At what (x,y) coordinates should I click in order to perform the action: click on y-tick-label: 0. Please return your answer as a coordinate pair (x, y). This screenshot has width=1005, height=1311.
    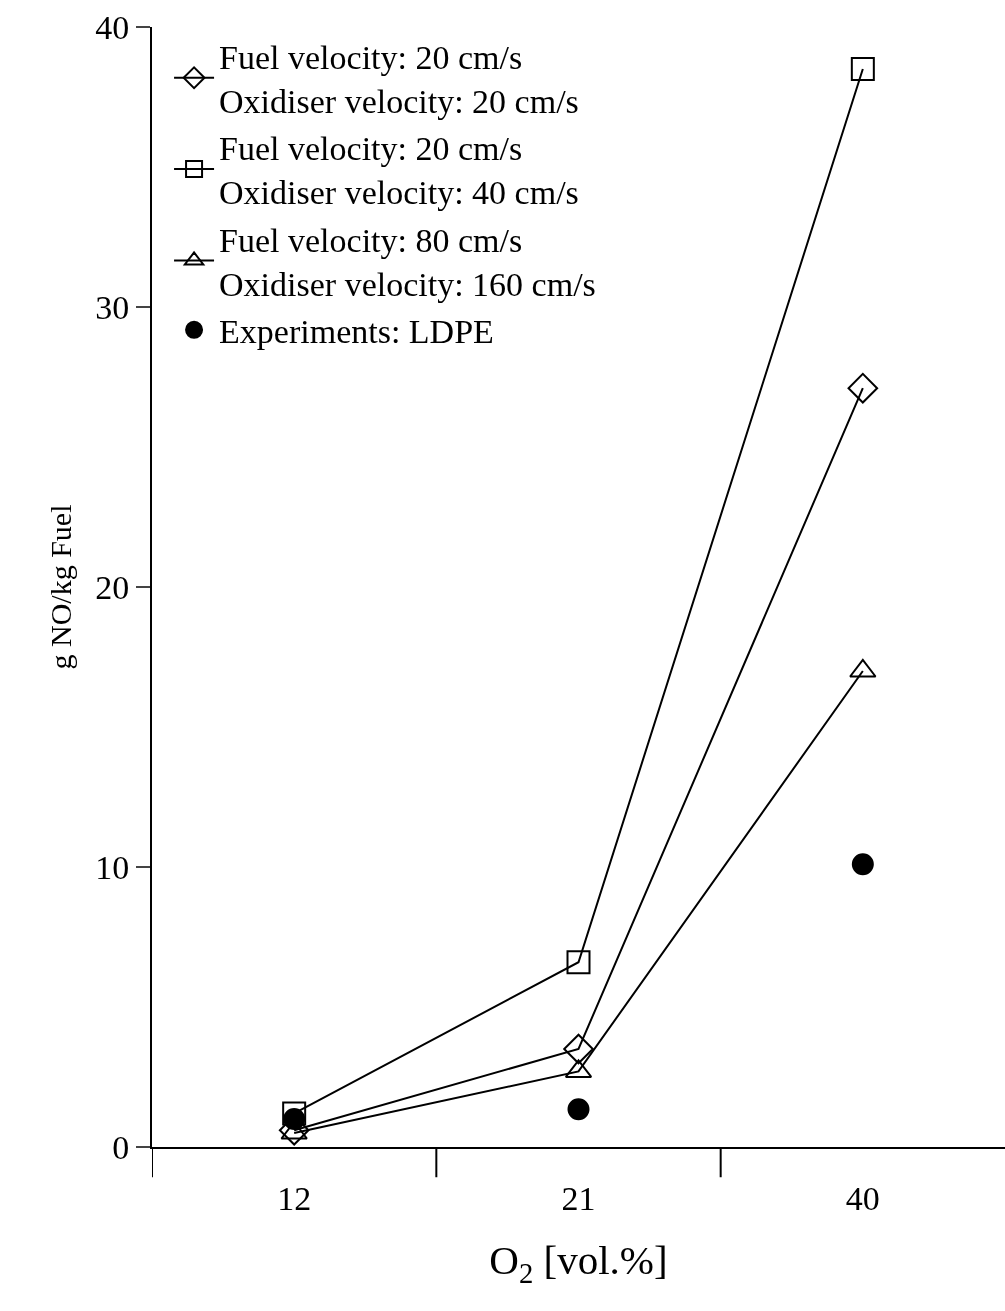
    Looking at the image, I should click on (121, 1147).